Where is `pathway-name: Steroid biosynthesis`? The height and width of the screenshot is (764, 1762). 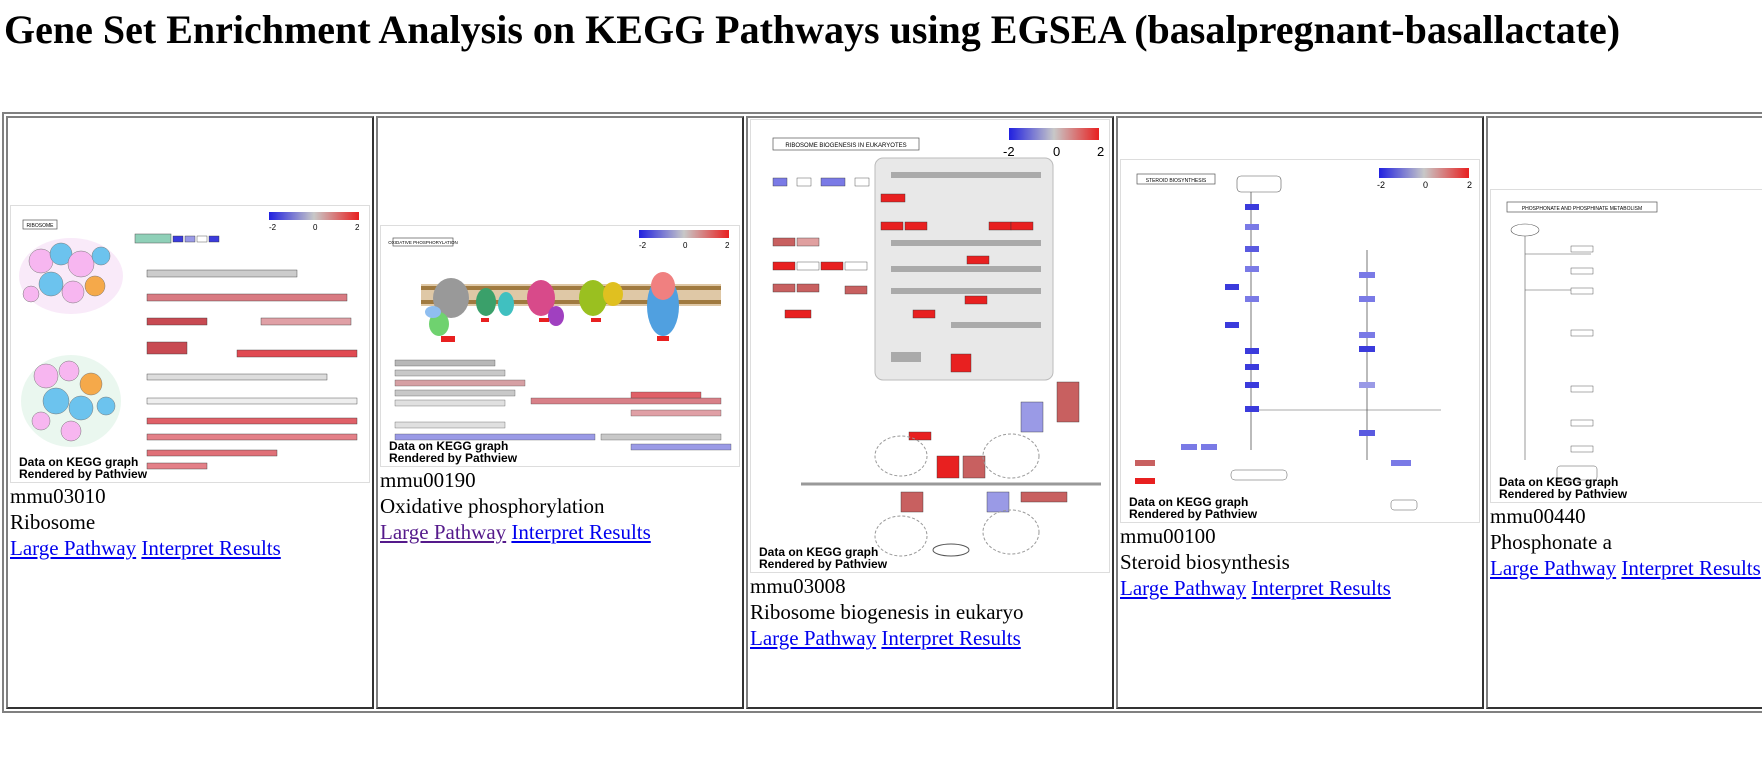
pathway-name: Steroid biosynthesis is located at coordinates (1205, 562).